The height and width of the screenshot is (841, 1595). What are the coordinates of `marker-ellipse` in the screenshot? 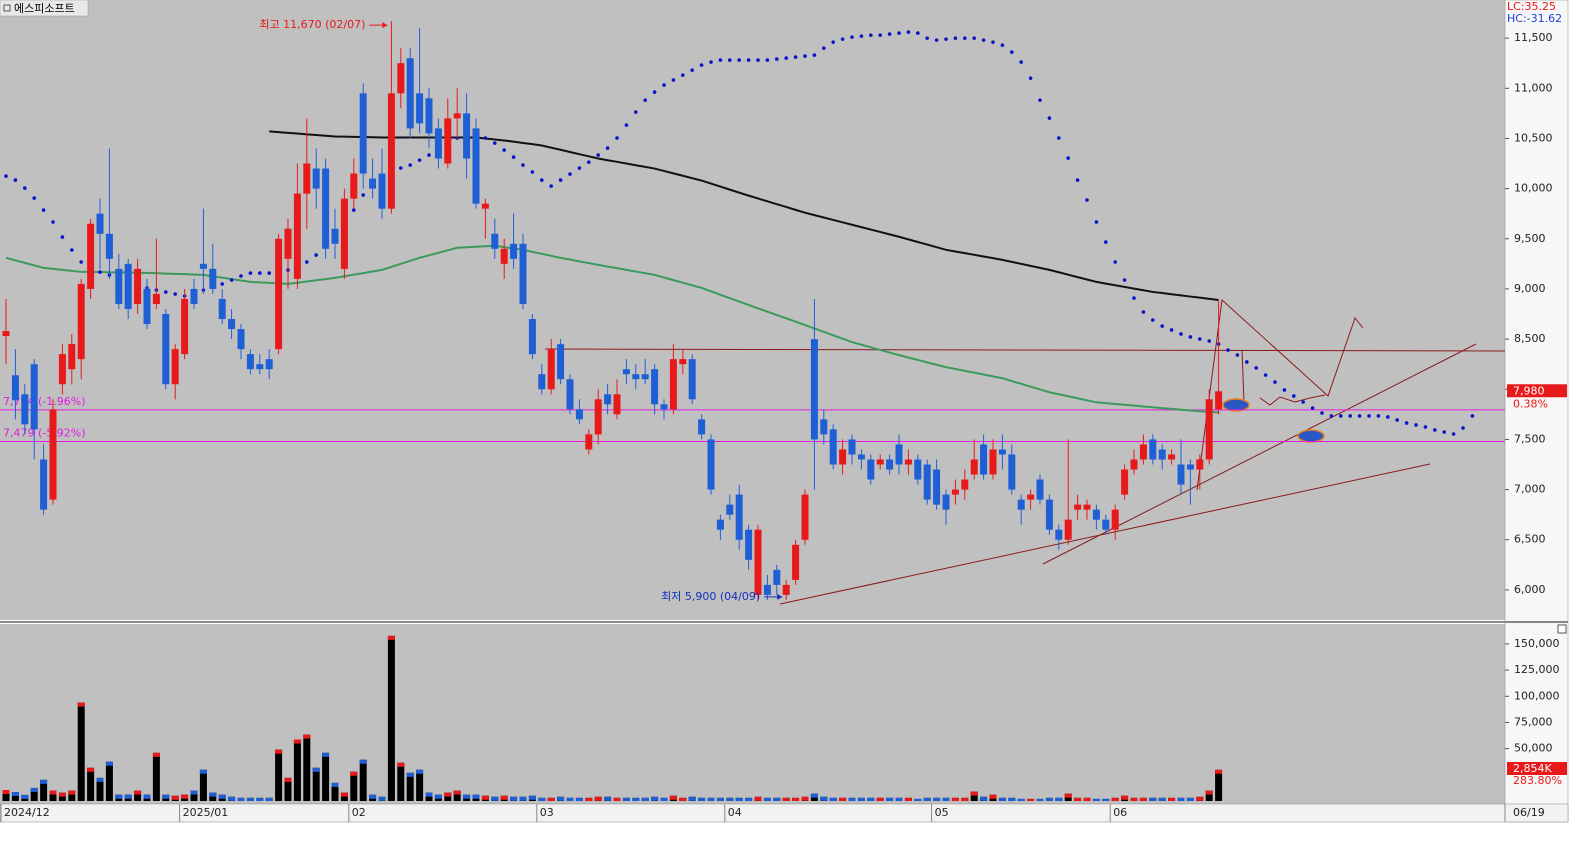 It's located at (1236, 405).